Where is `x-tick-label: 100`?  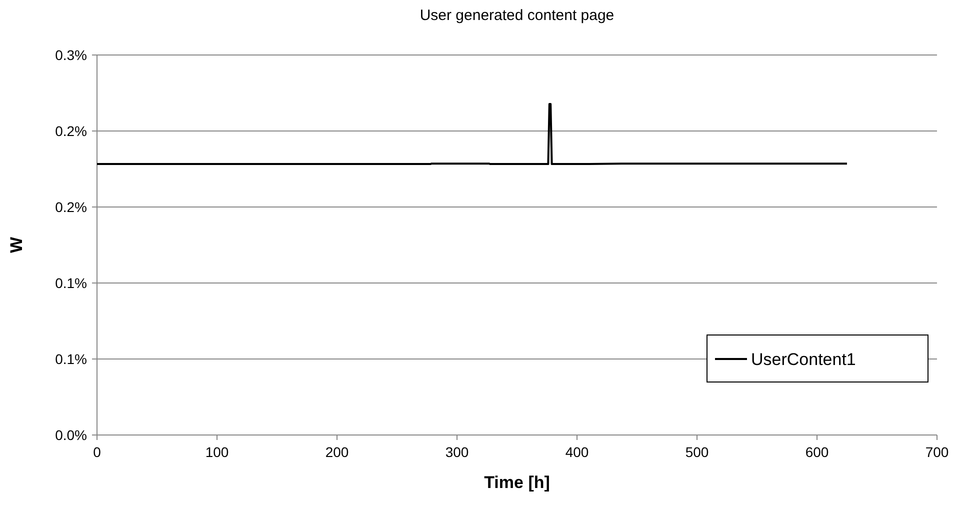 x-tick-label: 100 is located at coordinates (217, 452).